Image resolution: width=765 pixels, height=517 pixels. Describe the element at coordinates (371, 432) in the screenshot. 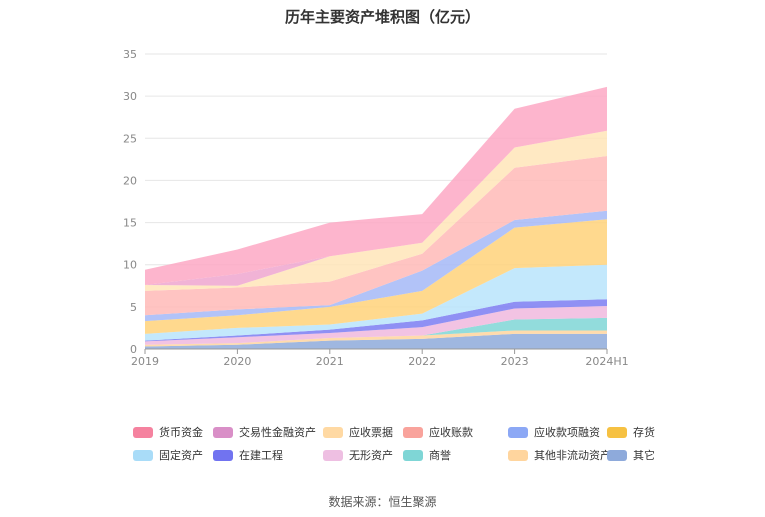

I see `legend-label: 应收票据` at that location.